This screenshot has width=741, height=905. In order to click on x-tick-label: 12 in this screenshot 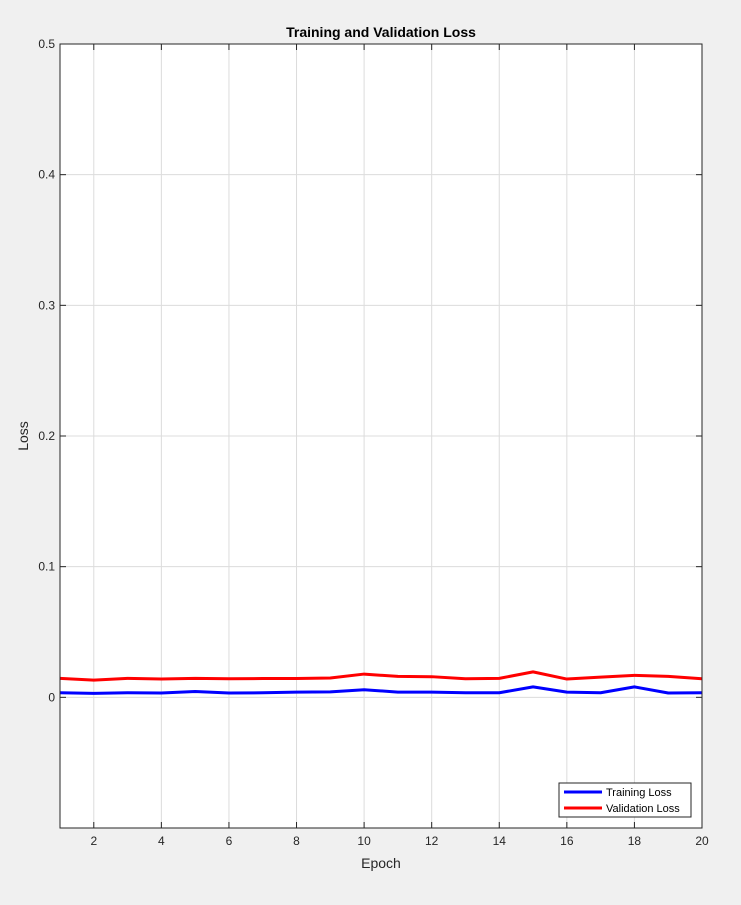, I will do `click(432, 841)`.